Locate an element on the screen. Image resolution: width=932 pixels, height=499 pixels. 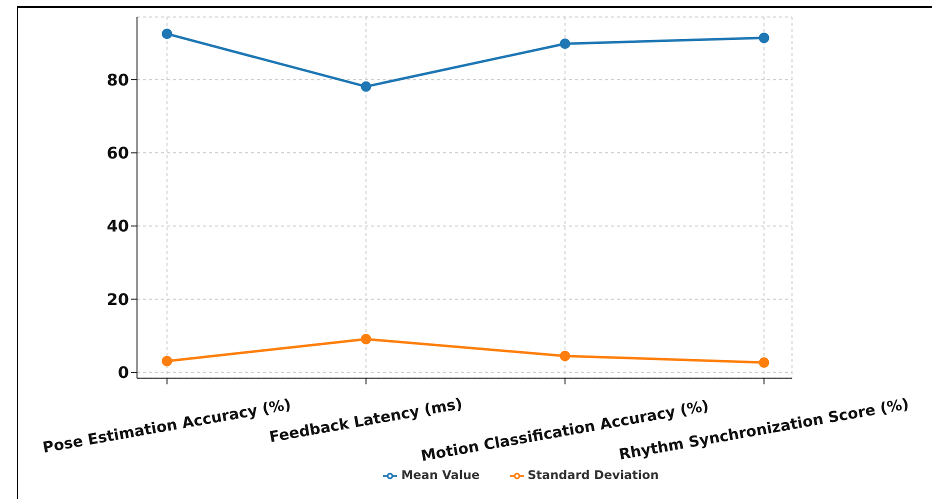
y-tick-label: 80 is located at coordinates (117, 80).